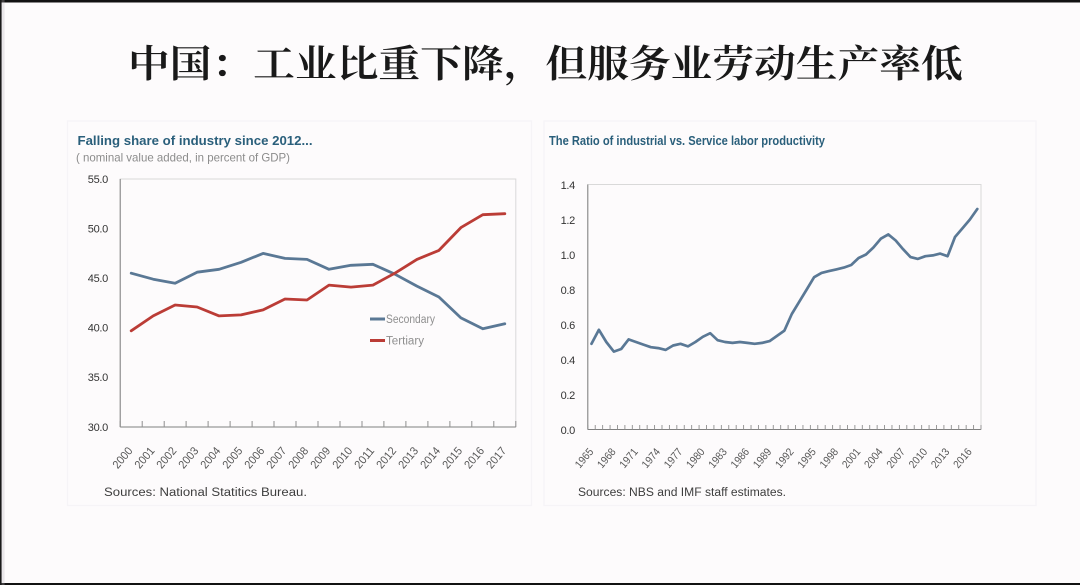  What do you see at coordinates (568, 221) in the screenshot?
I see `svg-text: 1.2` at bounding box center [568, 221].